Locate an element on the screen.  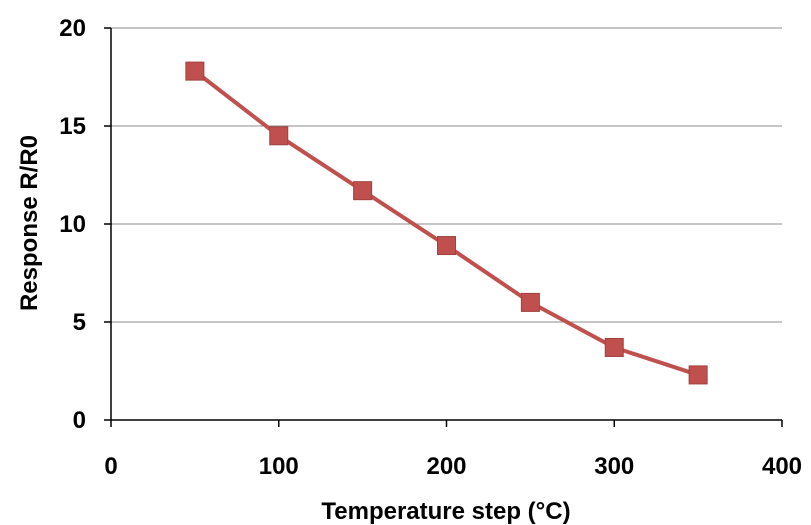
y-tick-label-0: 0 is located at coordinates (79, 420).